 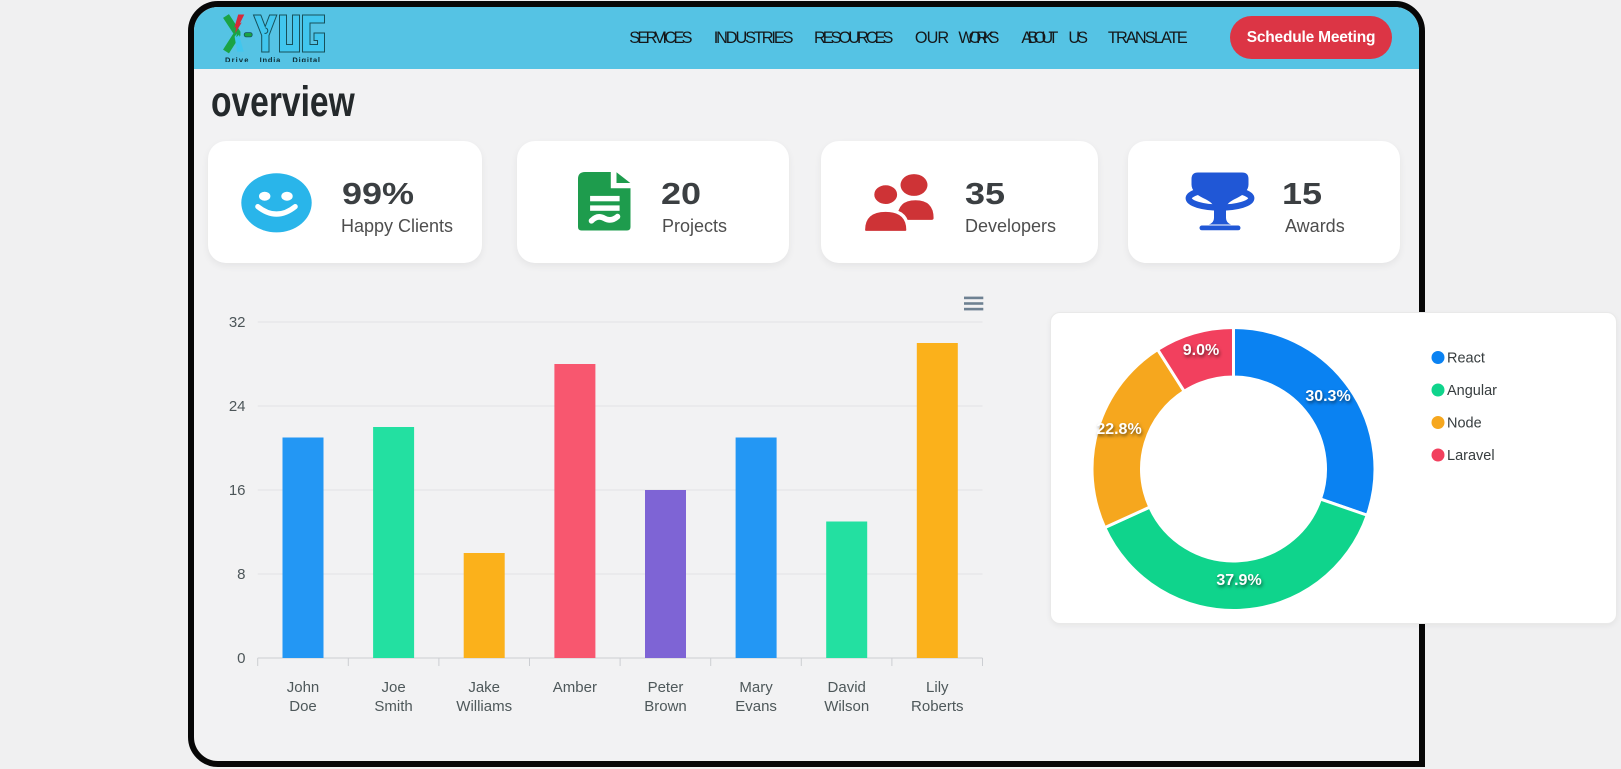 I want to click on svg-text: Node, so click(x=1464, y=424).